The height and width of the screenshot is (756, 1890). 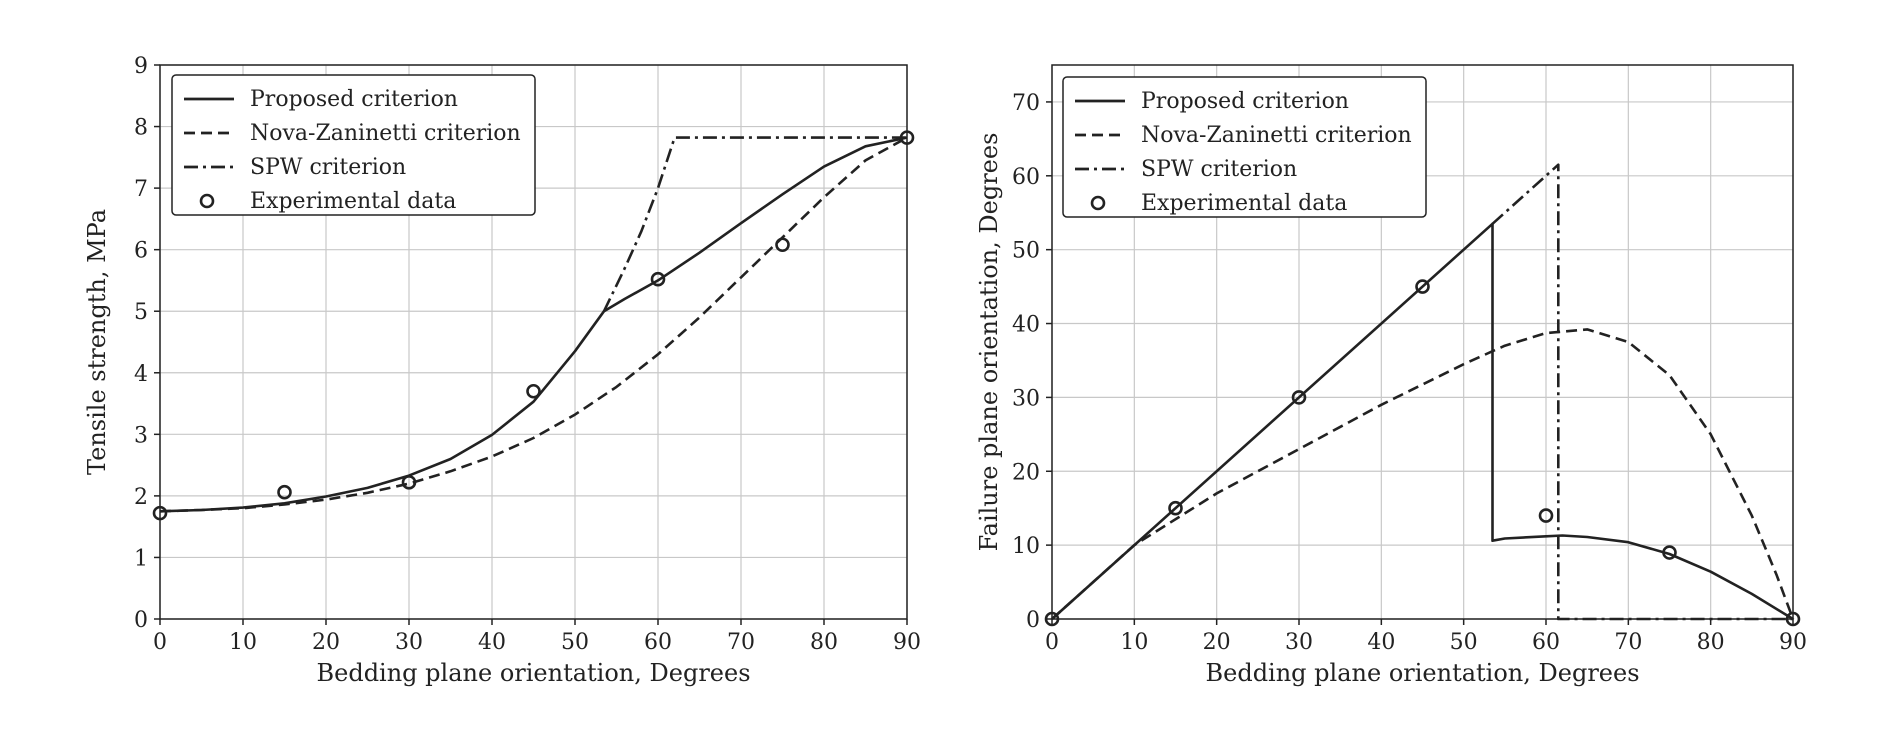 I want to click on y-ticks-left: 0 1 2 3 4 5 6 7 8 9, so click(x=147, y=343).